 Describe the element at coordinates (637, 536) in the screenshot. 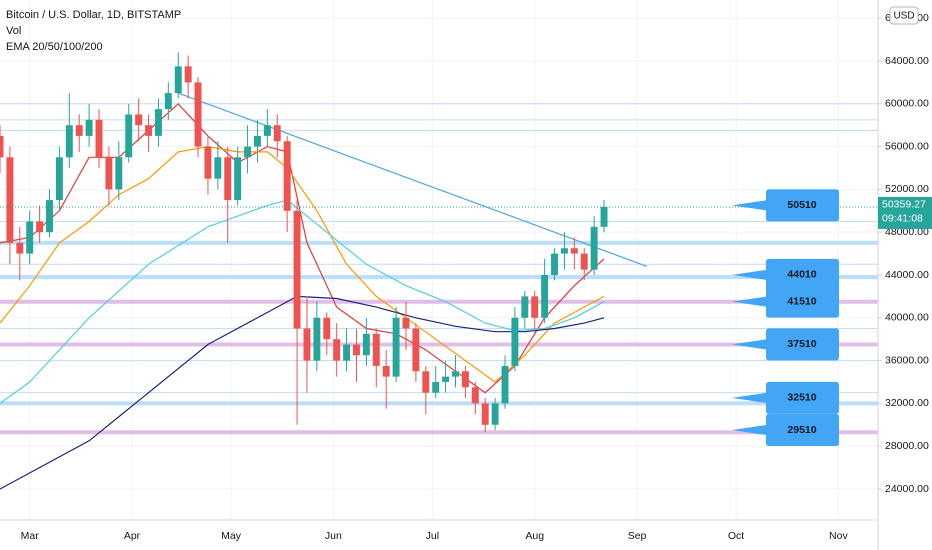

I see `x-tick-label: Sep` at that location.